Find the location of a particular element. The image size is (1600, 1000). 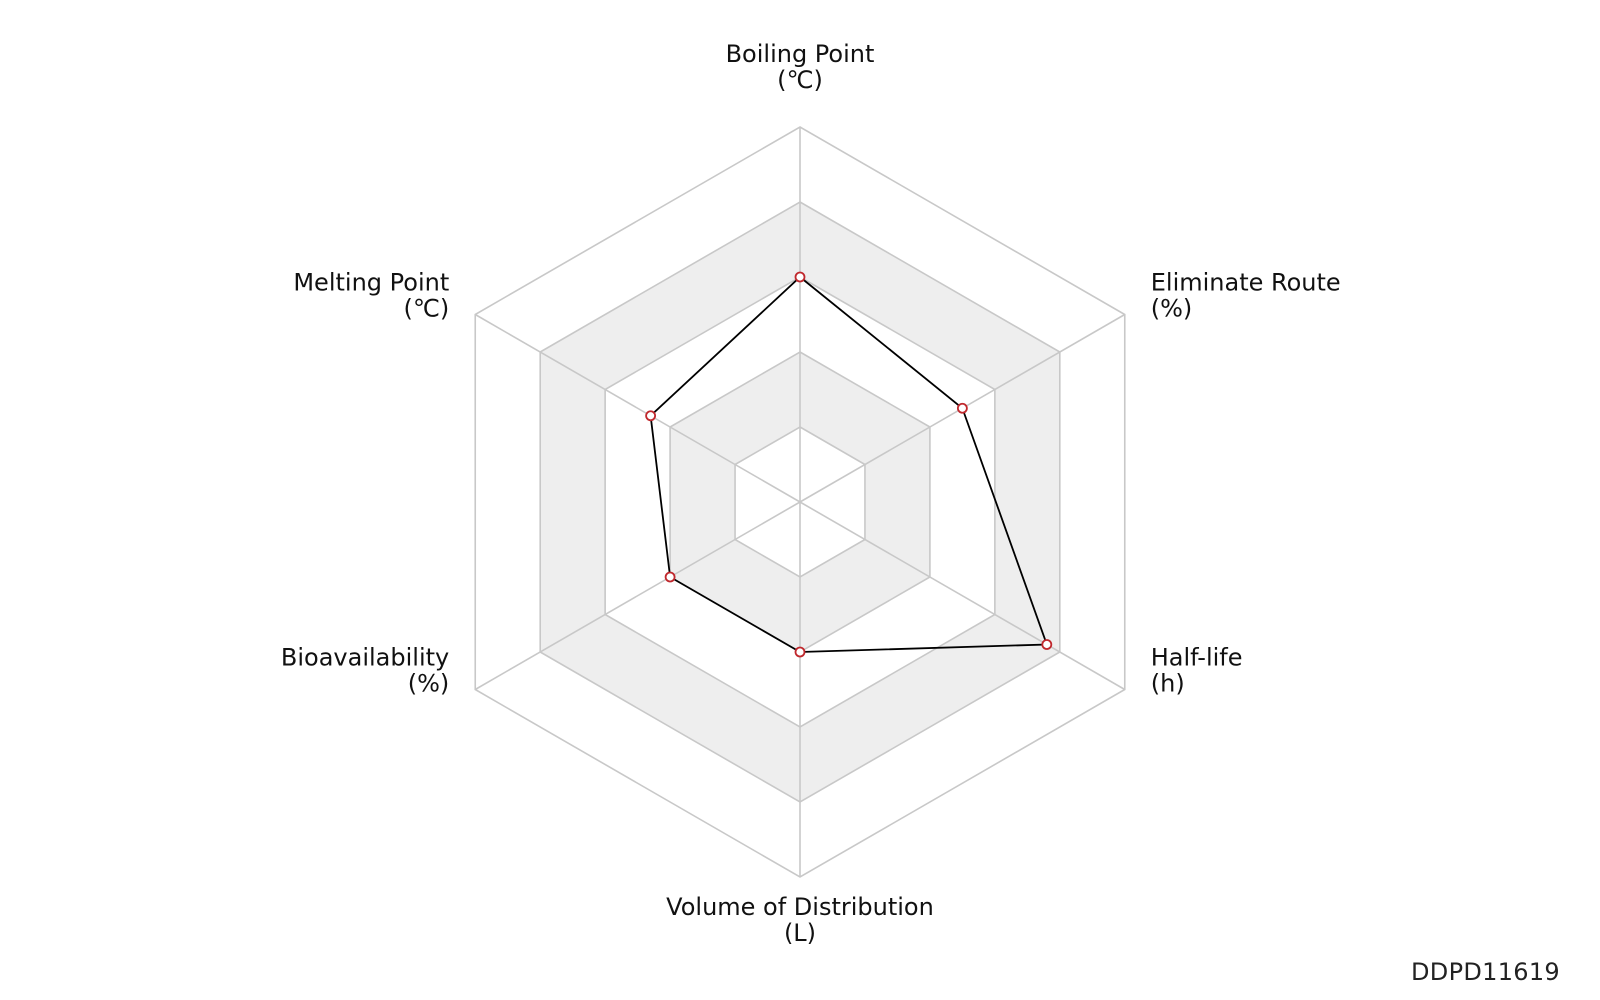

axis-label-4: Bioavailability (%) is located at coordinates (365, 671).